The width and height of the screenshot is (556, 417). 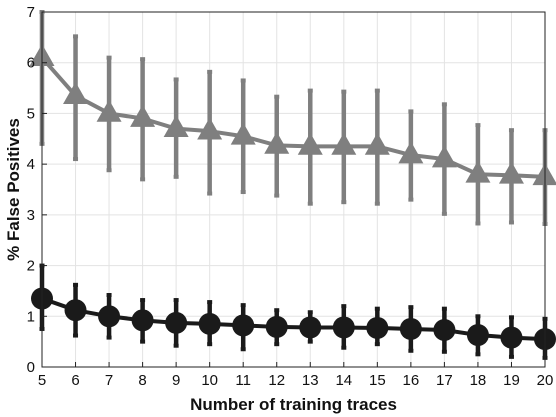 I want to click on x-tick-label: 14, so click(x=343, y=380).